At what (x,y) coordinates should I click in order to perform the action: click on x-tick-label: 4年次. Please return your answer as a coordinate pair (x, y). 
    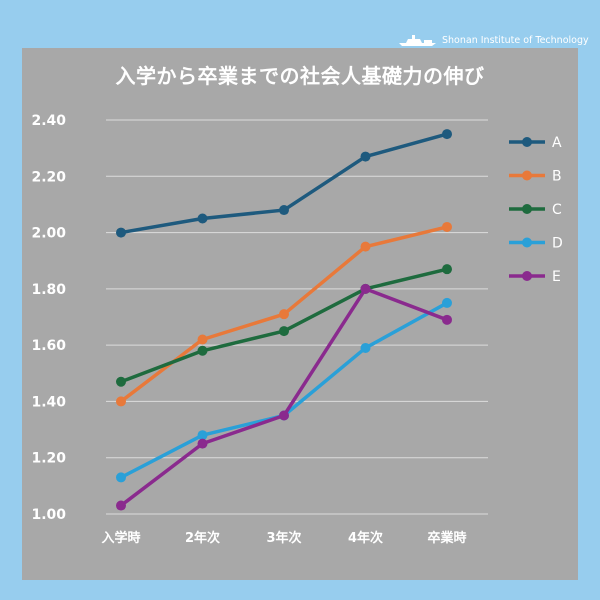
    Looking at the image, I should click on (365, 538).